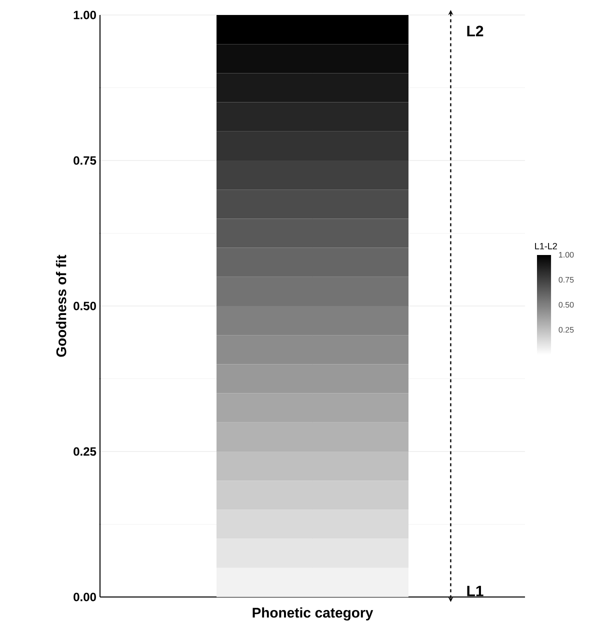 This screenshot has width=605, height=628. What do you see at coordinates (566, 329) in the screenshot?
I see `color-bar-label: 0.25` at bounding box center [566, 329].